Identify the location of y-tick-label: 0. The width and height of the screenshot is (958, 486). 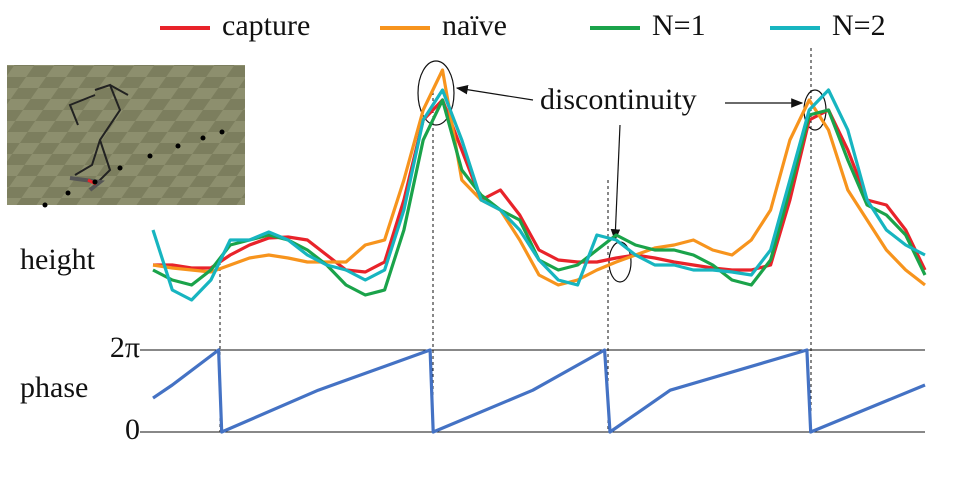
(132, 429).